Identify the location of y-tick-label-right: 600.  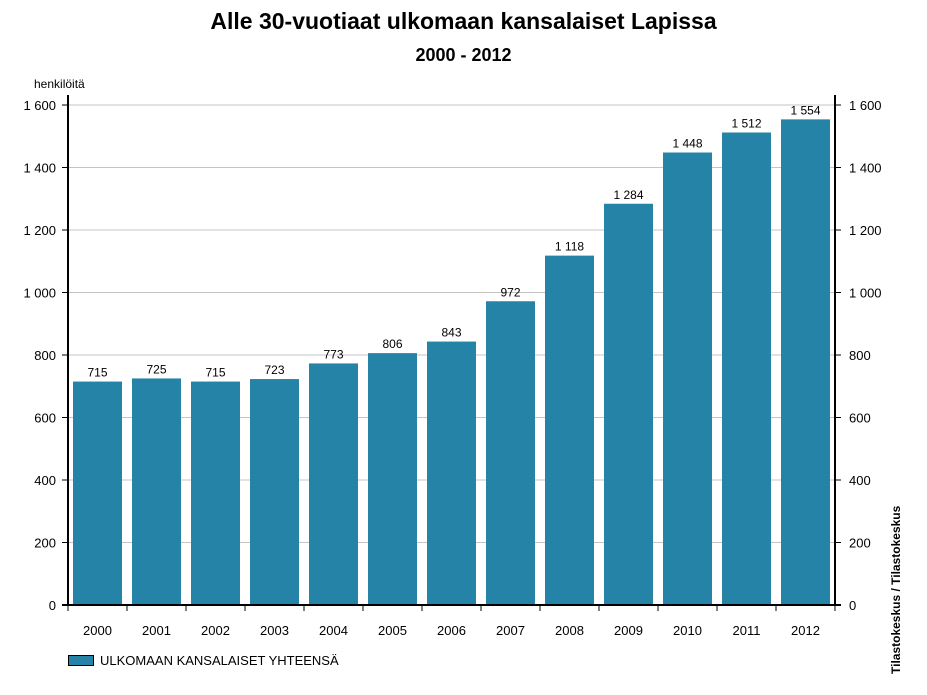
(860, 418).